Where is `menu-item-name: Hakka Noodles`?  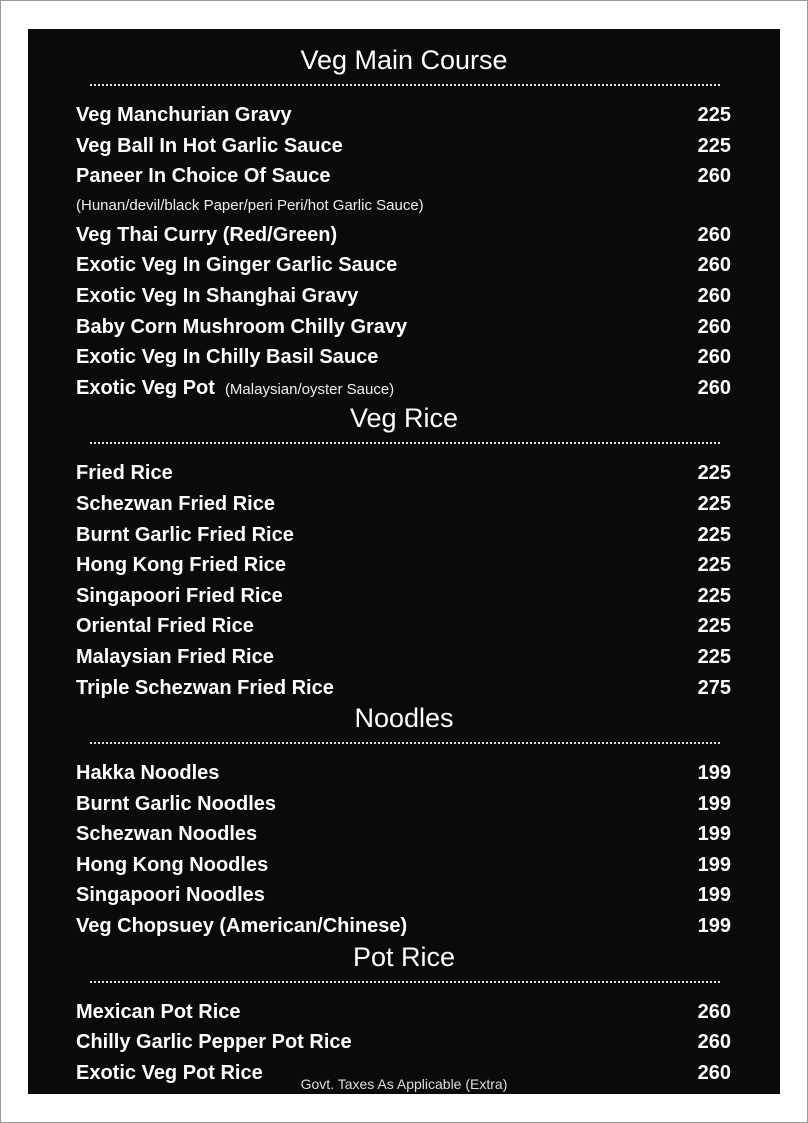 menu-item-name: Hakka Noodles is located at coordinates (148, 773).